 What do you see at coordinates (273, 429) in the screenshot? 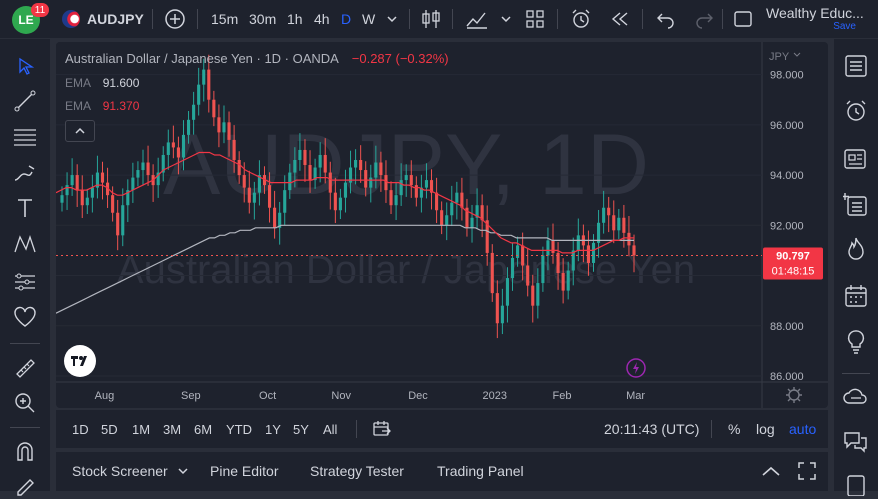
I see `range-1y: 1Y` at bounding box center [273, 429].